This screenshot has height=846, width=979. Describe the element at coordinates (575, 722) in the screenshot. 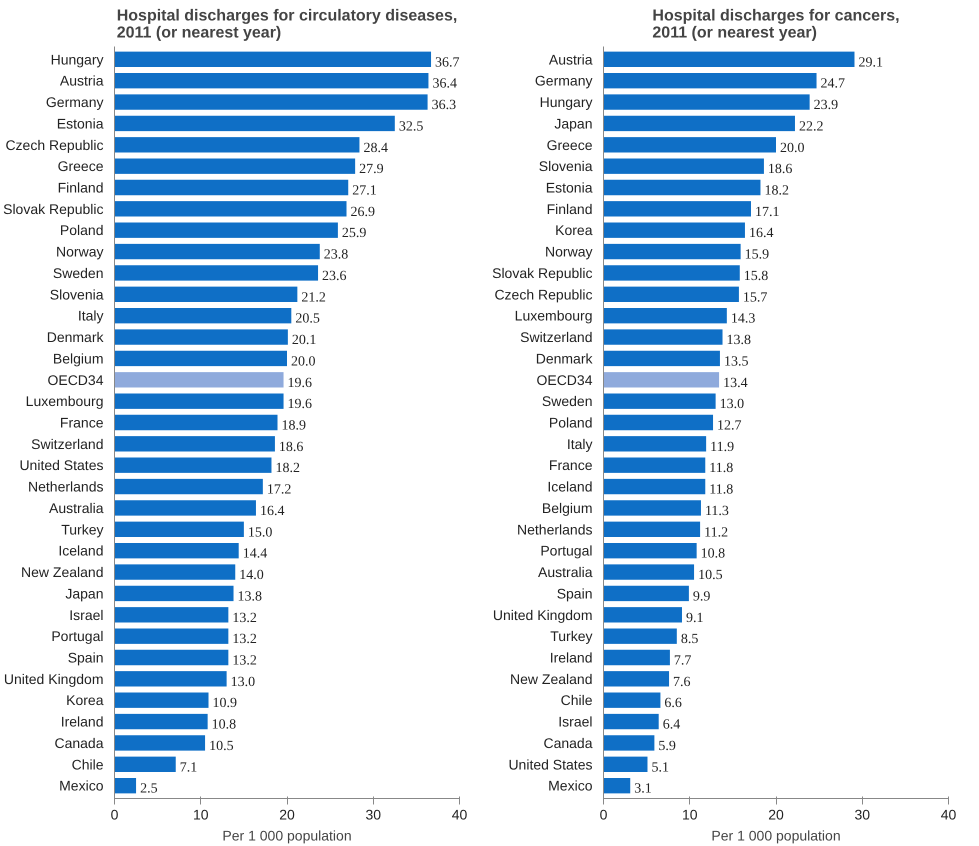

I see `y-tick-label: Israel` at that location.